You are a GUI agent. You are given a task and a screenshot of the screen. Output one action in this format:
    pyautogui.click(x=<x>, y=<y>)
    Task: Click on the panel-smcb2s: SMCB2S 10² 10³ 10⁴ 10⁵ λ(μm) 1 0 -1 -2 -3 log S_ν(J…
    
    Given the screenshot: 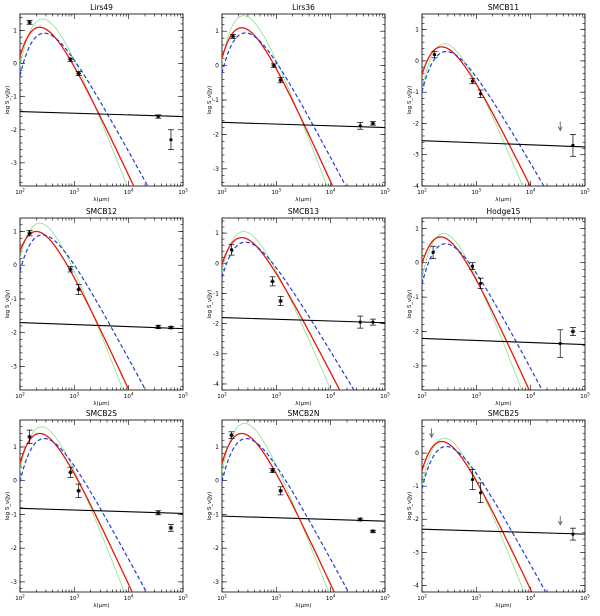 What is the action you would take?
    pyautogui.click(x=96, y=509)
    